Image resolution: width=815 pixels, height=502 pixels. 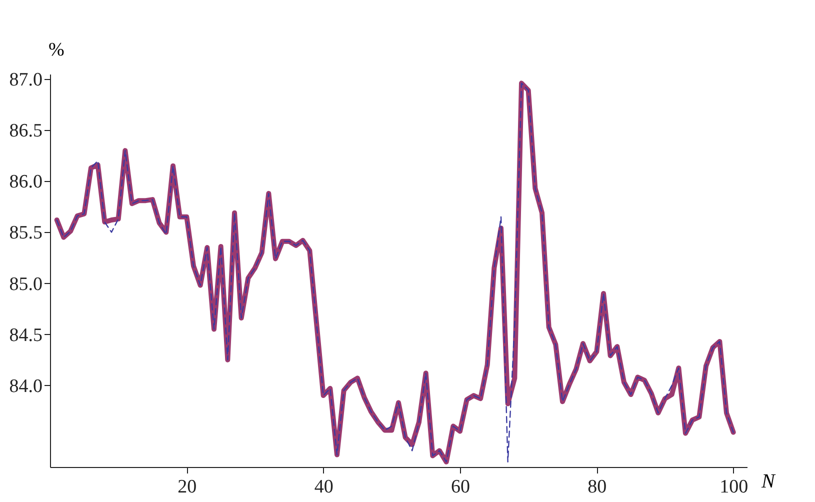 I want to click on y-tick-label: 84.0, so click(x=25, y=386).